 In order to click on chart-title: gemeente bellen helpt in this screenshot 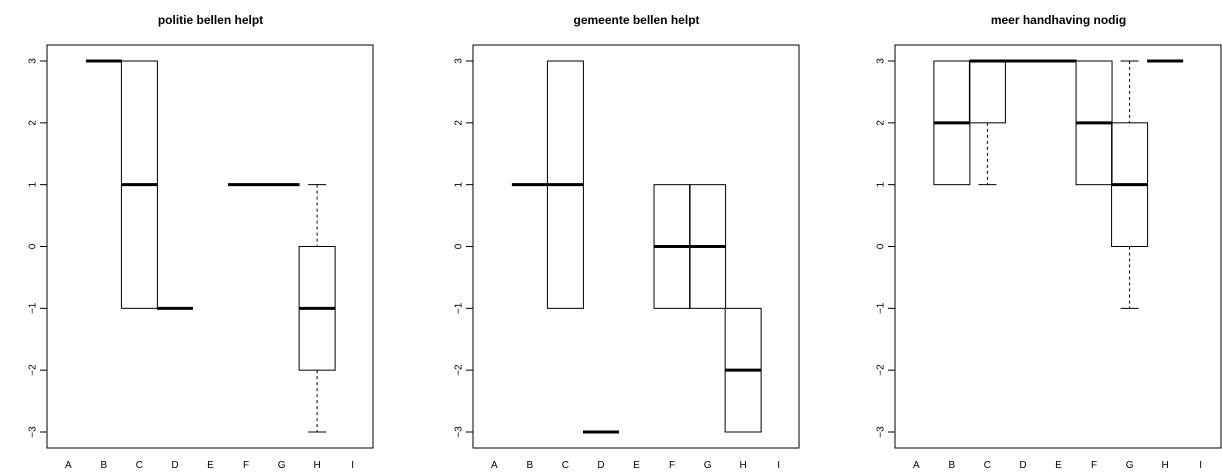, I will do `click(636, 20)`.